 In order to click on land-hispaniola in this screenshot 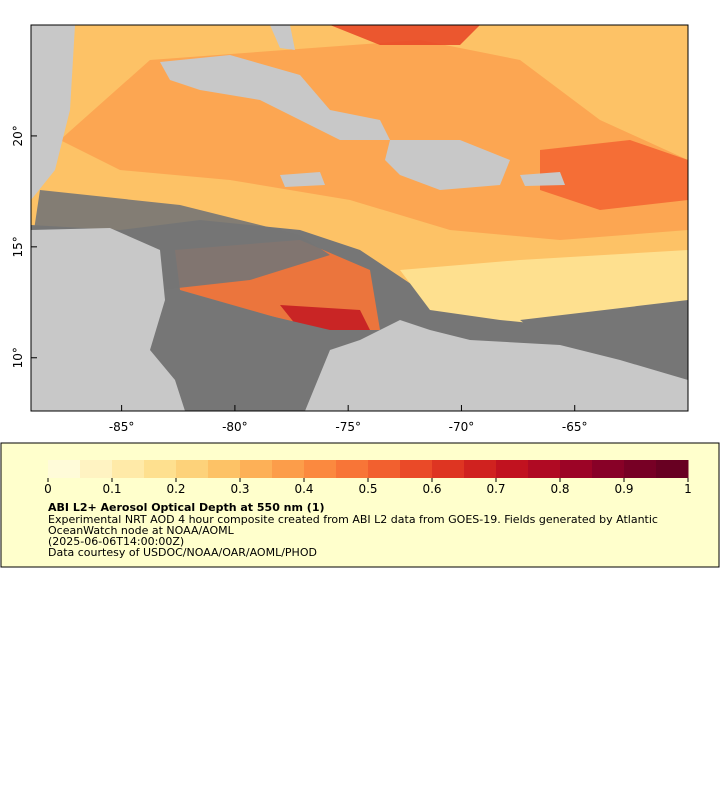, I will do `click(447, 165)`.